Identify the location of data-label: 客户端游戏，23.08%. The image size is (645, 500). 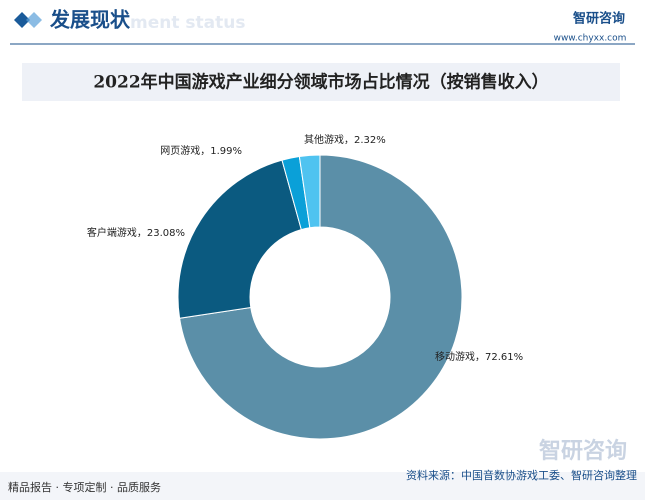
(136, 232).